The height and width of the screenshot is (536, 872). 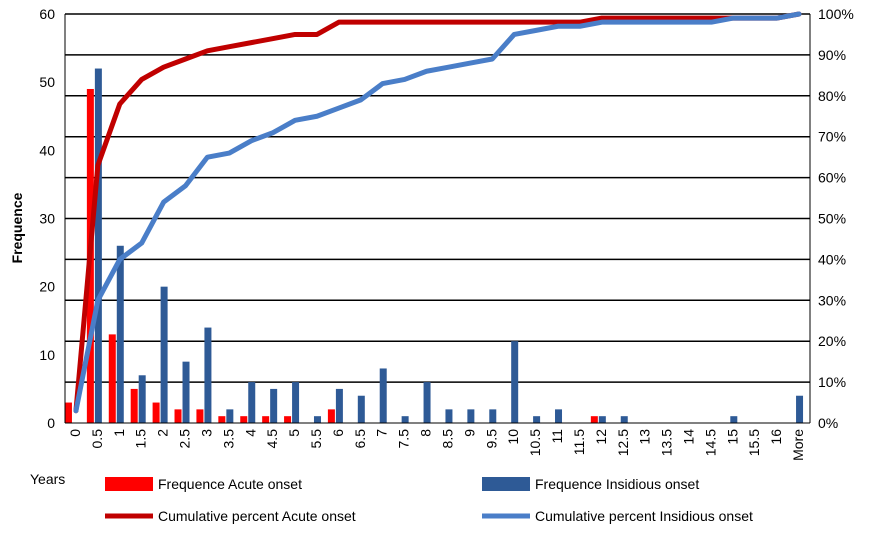 What do you see at coordinates (185, 439) in the screenshot?
I see `x-tick-label: 2.5` at bounding box center [185, 439].